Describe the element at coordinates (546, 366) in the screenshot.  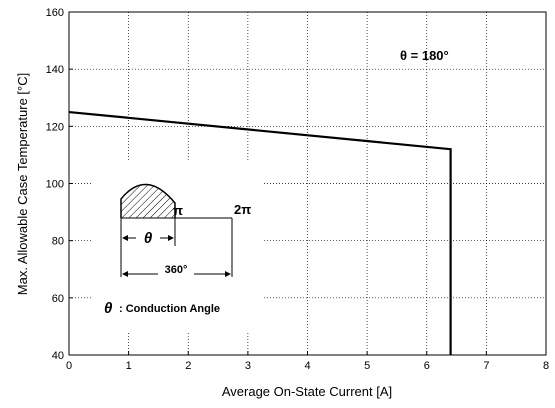
I see `x-tick-label: 8` at that location.